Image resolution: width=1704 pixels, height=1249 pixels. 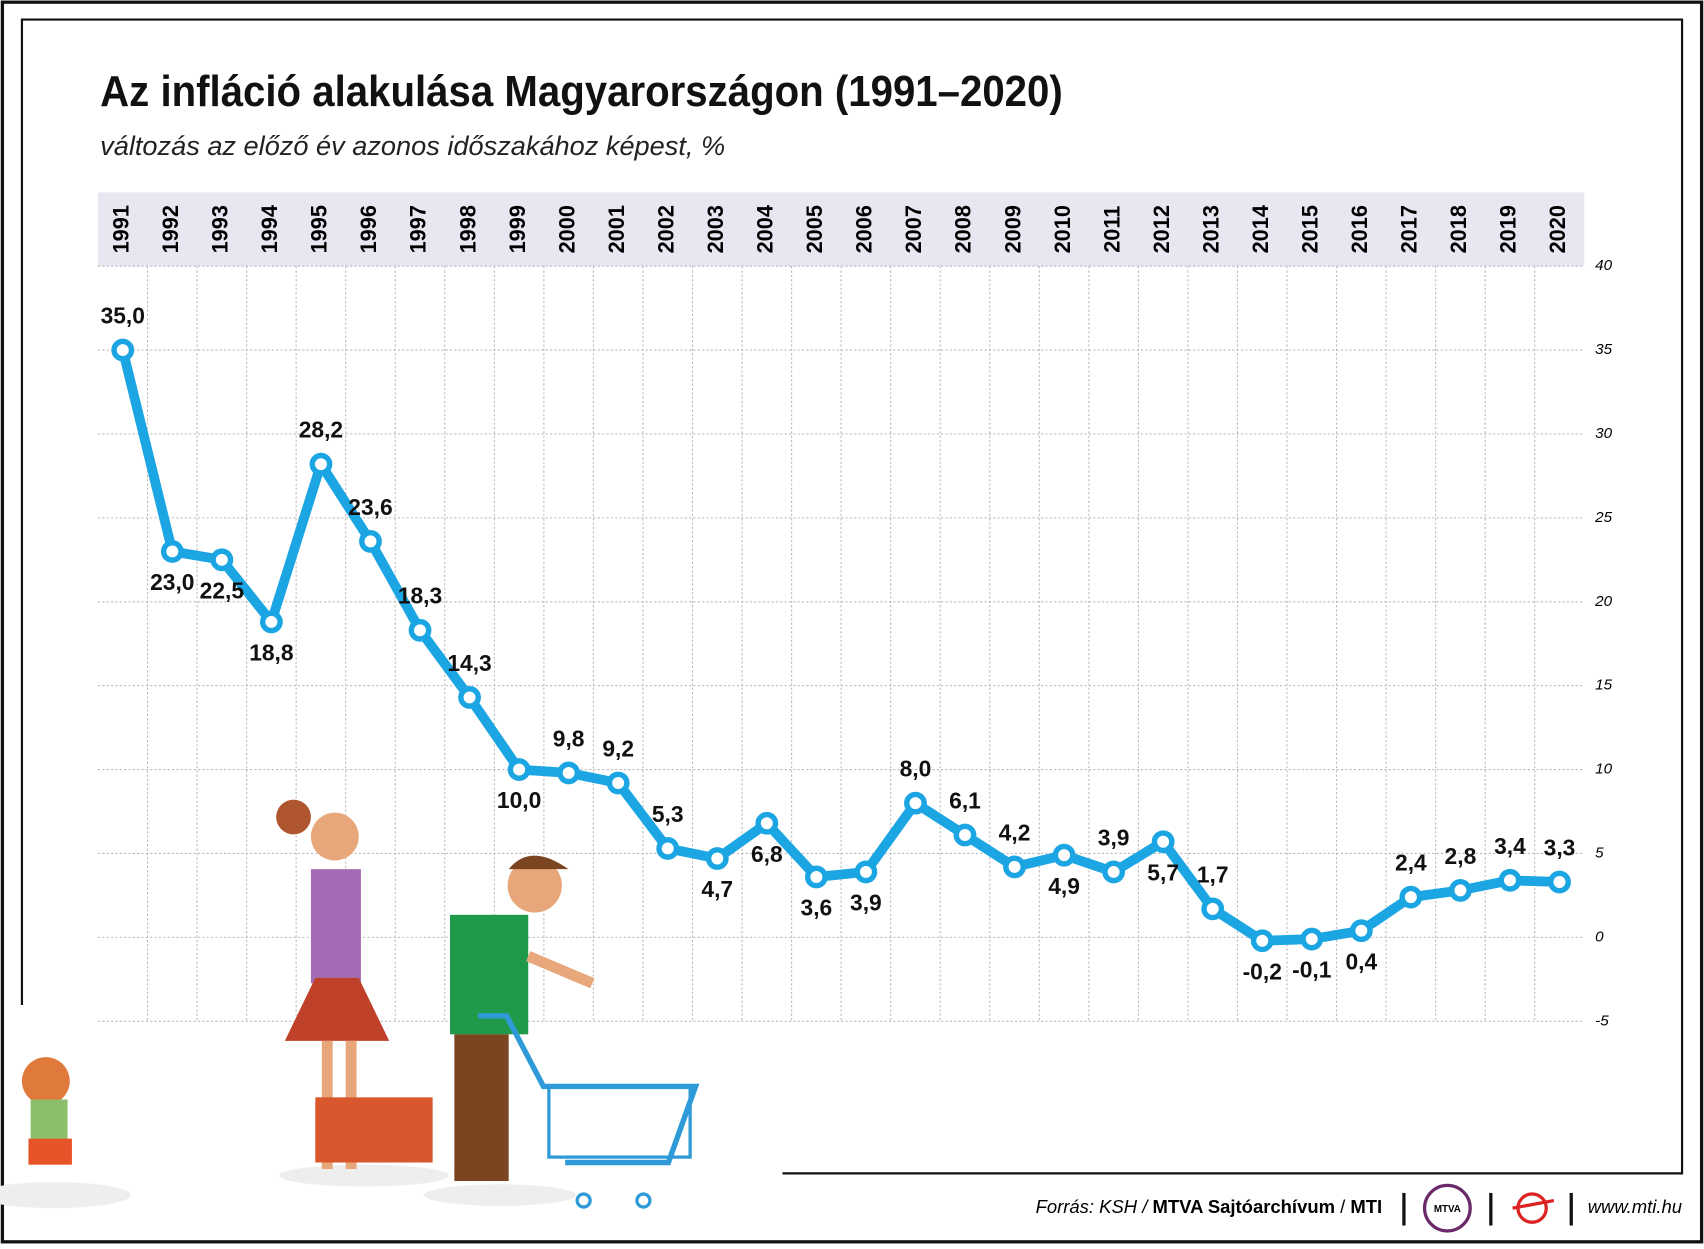 I want to click on source-part: Forrás: KSH /, so click(x=1094, y=1206).